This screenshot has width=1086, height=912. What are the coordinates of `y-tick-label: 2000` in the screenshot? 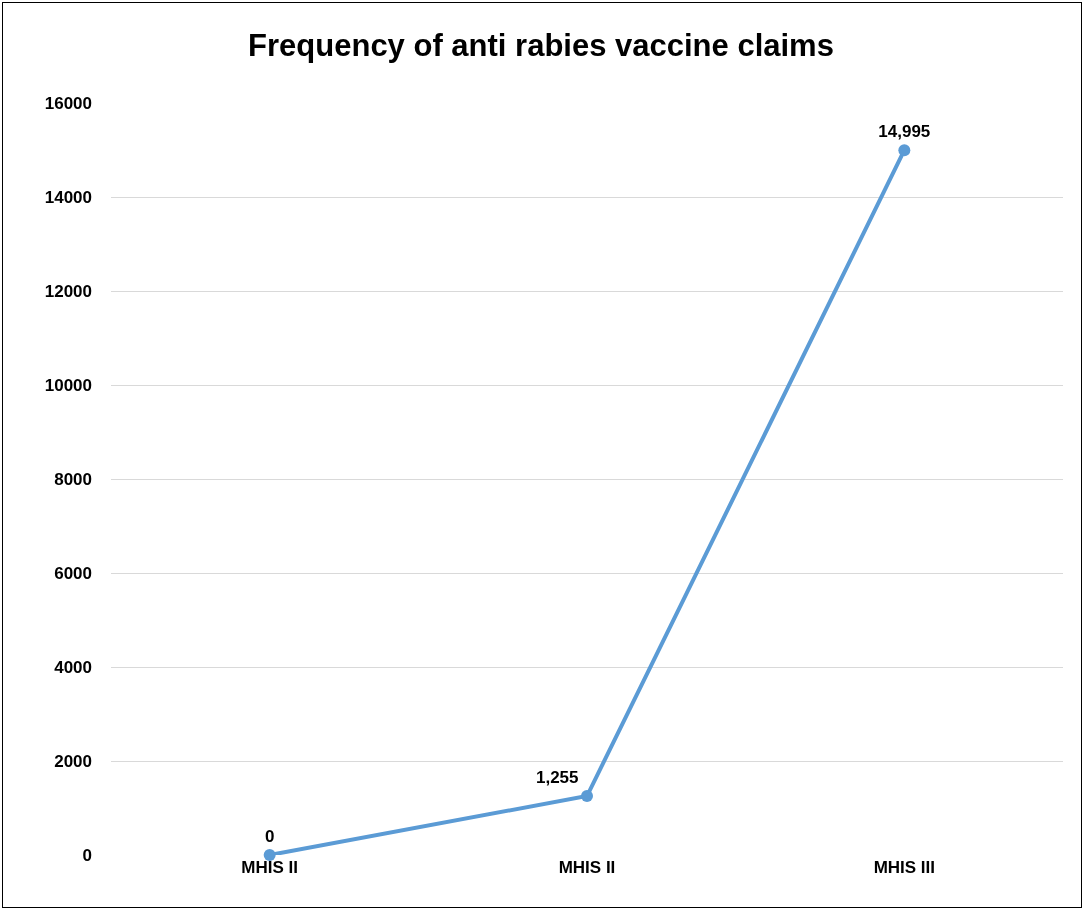 It's located at (73, 761).